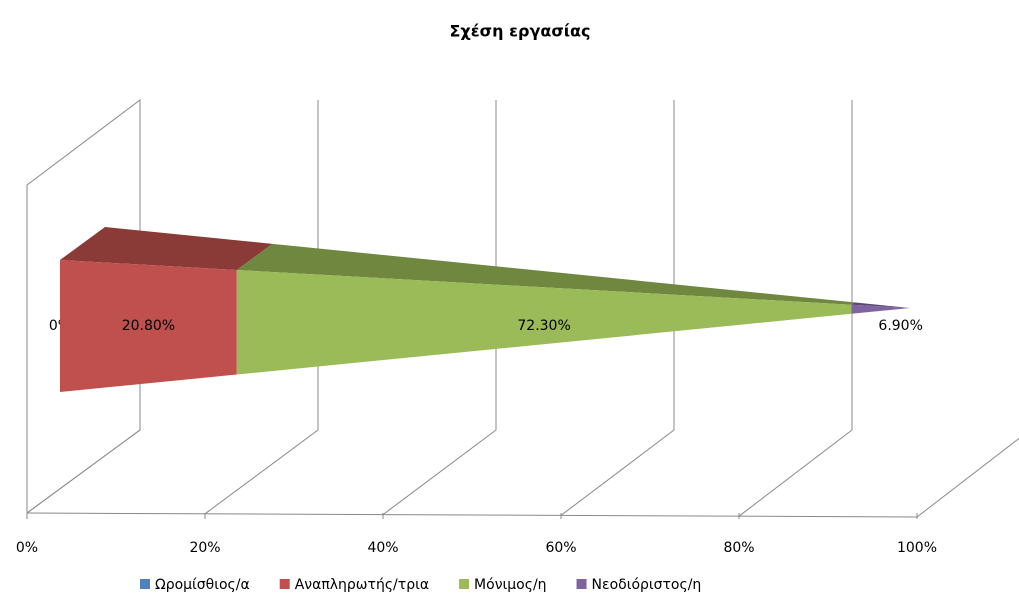 The width and height of the screenshot is (1019, 599). Describe the element at coordinates (204, 548) in the screenshot. I see `x-tick-label: 20%` at that location.